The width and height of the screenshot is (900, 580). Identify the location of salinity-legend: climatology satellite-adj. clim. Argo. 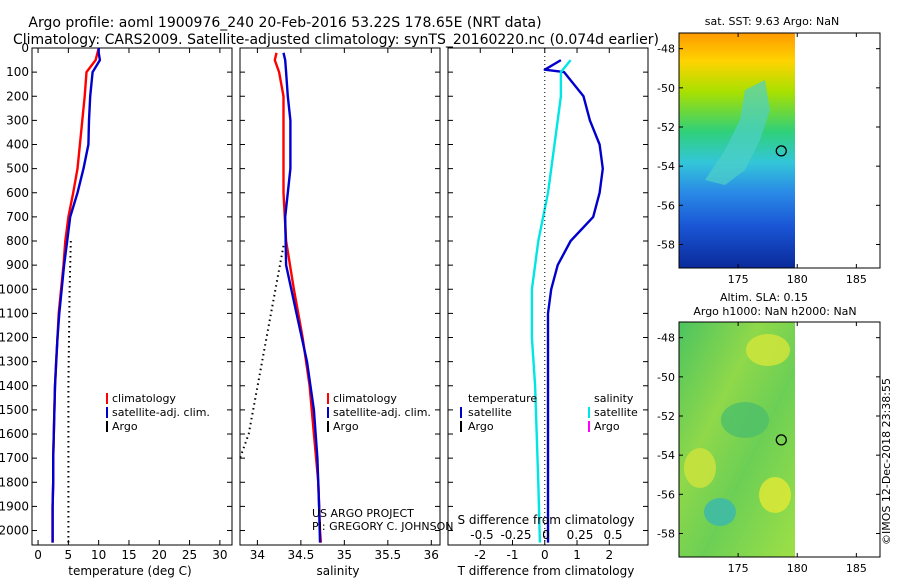
(379, 412).